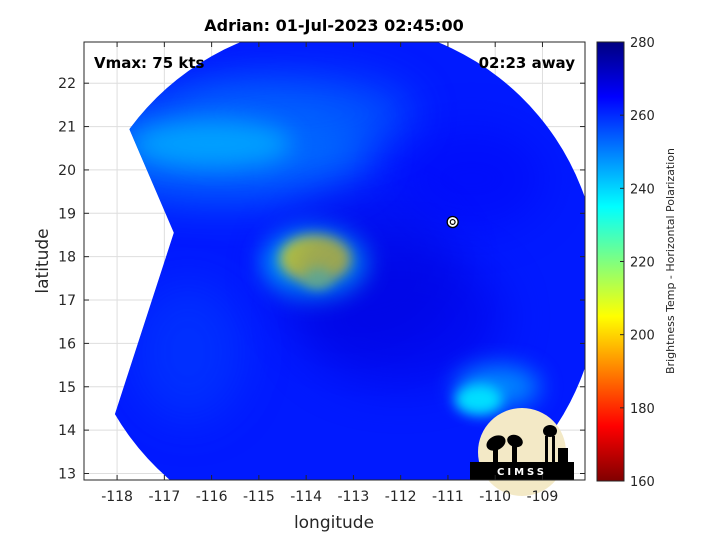 The image size is (720, 540). Describe the element at coordinates (495, 454) in the screenshot. I see `logo-dish-left-stand` at that location.